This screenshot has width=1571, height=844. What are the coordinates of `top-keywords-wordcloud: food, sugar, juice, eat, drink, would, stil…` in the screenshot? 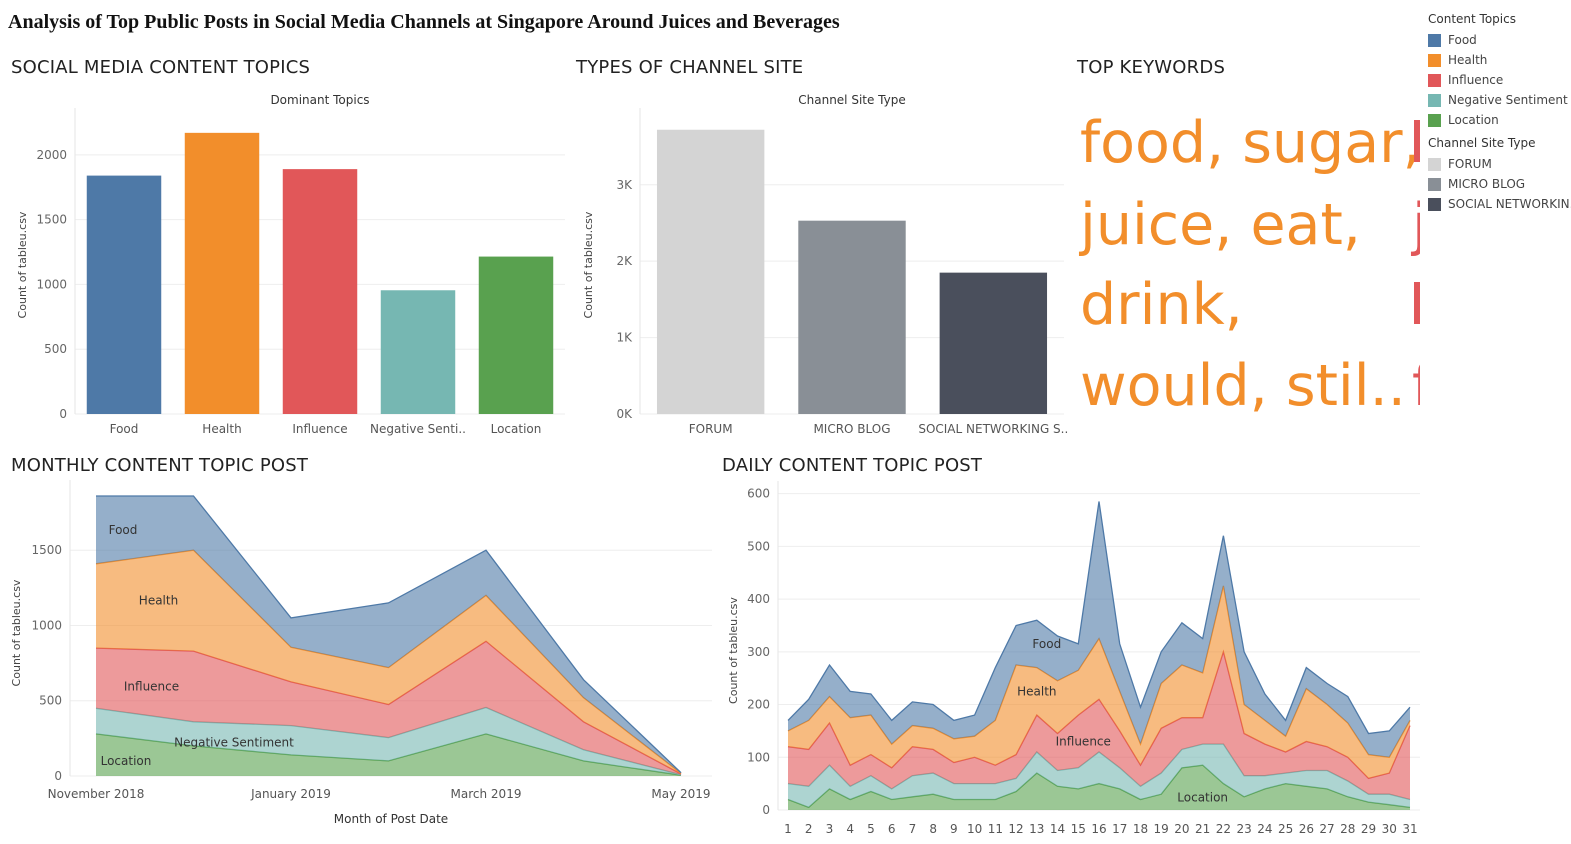 It's located at (1249, 253).